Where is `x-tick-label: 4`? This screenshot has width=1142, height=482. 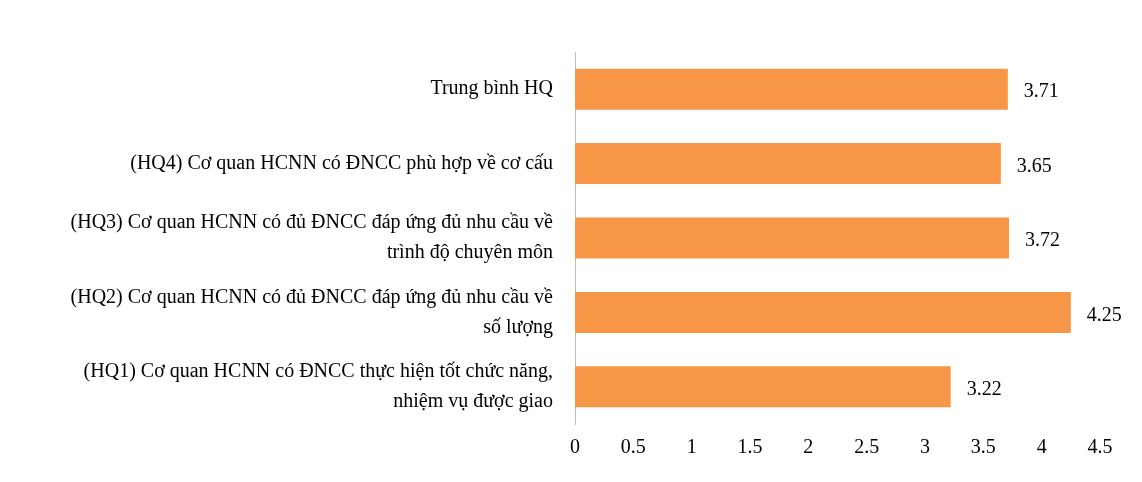
x-tick-label: 4 is located at coordinates (1041, 446).